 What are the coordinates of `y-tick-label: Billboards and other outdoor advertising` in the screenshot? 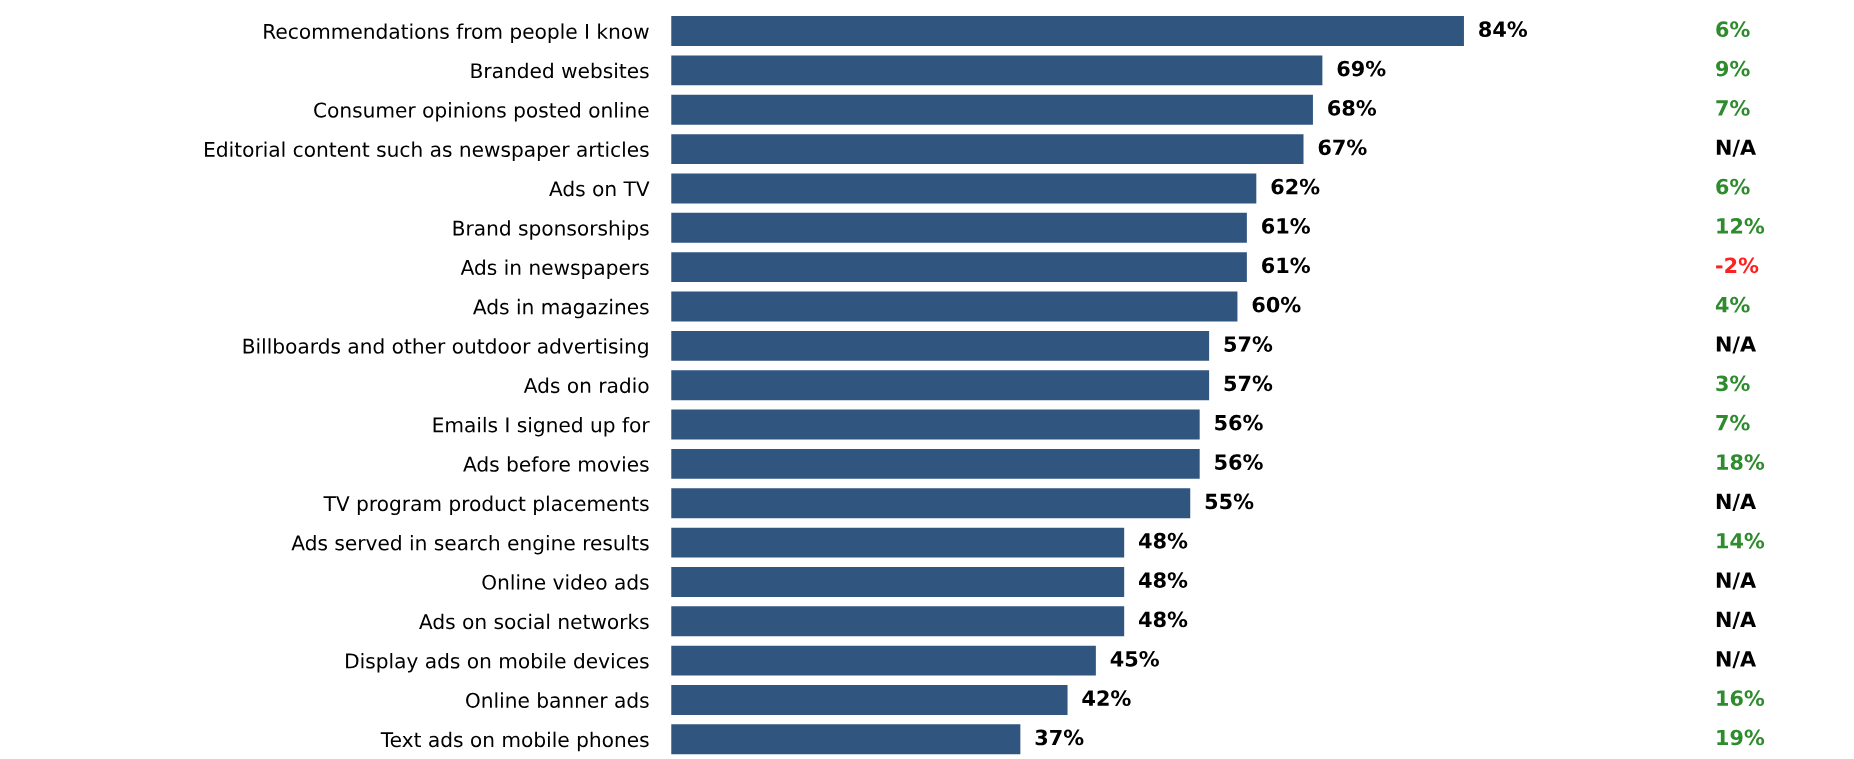 It's located at (445, 348).